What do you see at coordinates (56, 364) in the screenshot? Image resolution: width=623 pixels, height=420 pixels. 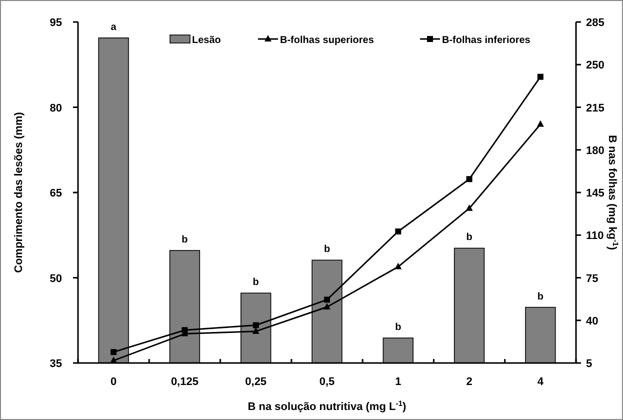 I see `y-tick-label: 35` at bounding box center [56, 364].